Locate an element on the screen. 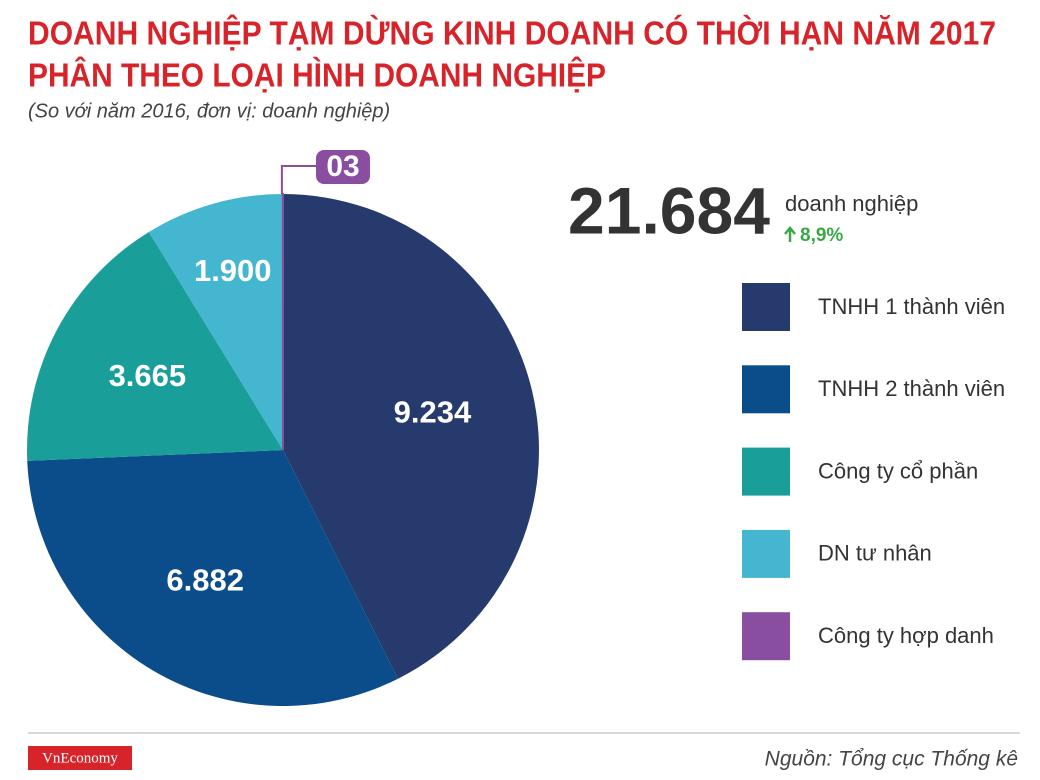 This screenshot has height=780, width=1040. chart-title: PHÂN THEO LOẠI HÌNH DOANH NGHIỆP is located at coordinates (317, 75).